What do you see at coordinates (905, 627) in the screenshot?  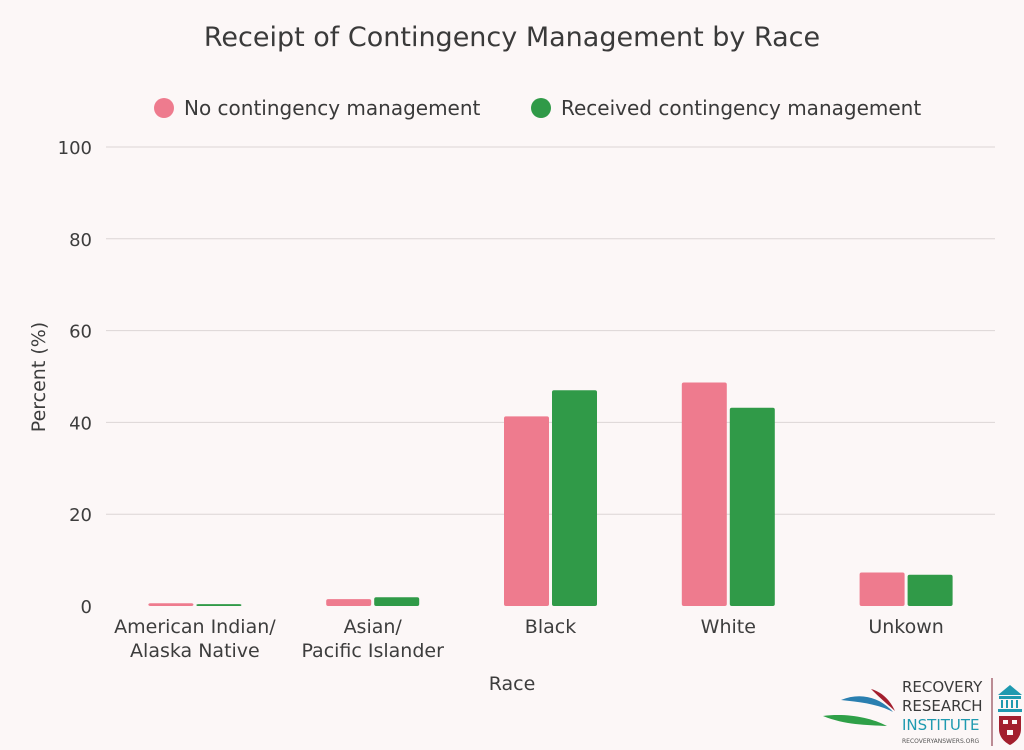 I see `x-category-label: Unkown` at bounding box center [905, 627].